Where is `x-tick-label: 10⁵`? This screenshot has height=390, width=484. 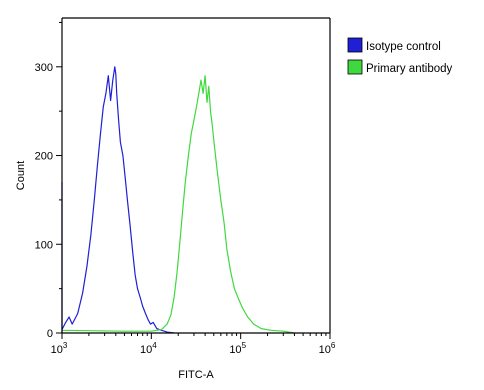 x-tick-label: 10⁵ is located at coordinates (237, 348).